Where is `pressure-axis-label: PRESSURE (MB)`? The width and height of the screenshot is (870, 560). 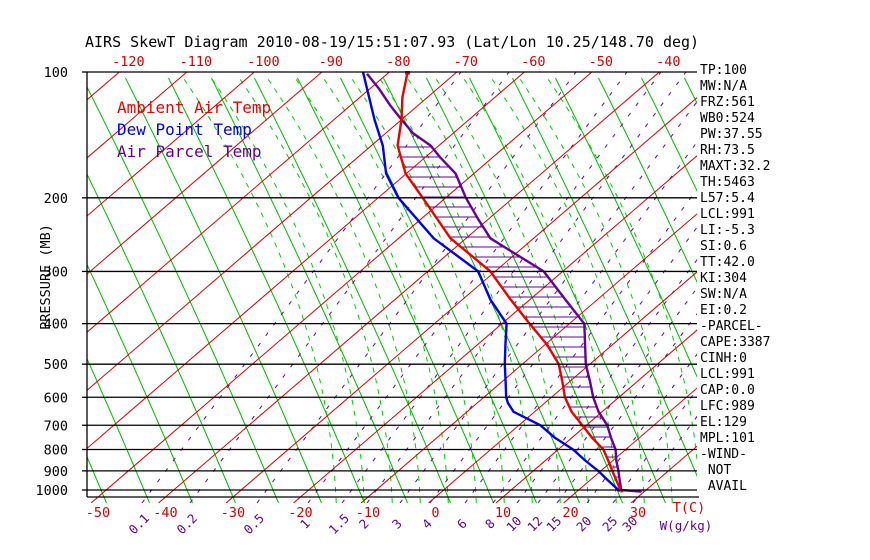 pressure-axis-label: PRESSURE (MB) is located at coordinates (46, 277).